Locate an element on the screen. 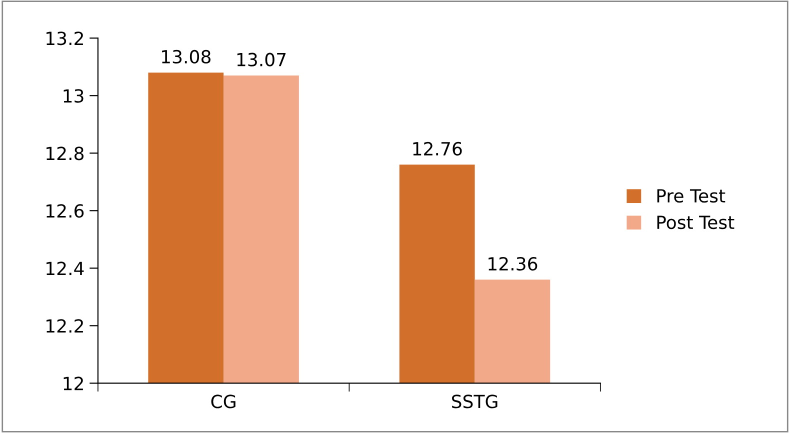 This screenshot has width=790, height=433. x-tick-label: CG is located at coordinates (223, 401).